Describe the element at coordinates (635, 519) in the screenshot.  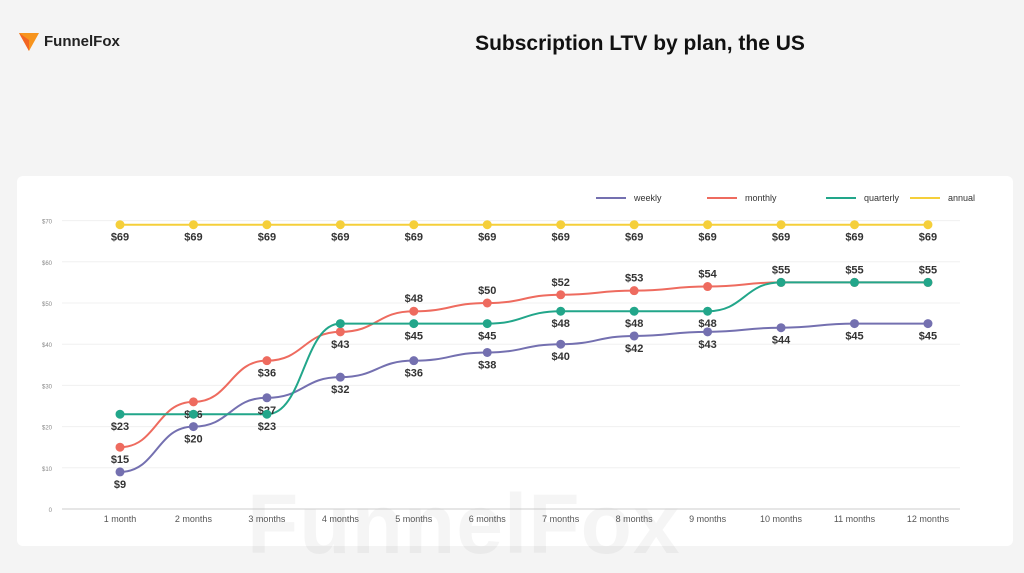
I see `x-tick-label: 8 months` at that location.